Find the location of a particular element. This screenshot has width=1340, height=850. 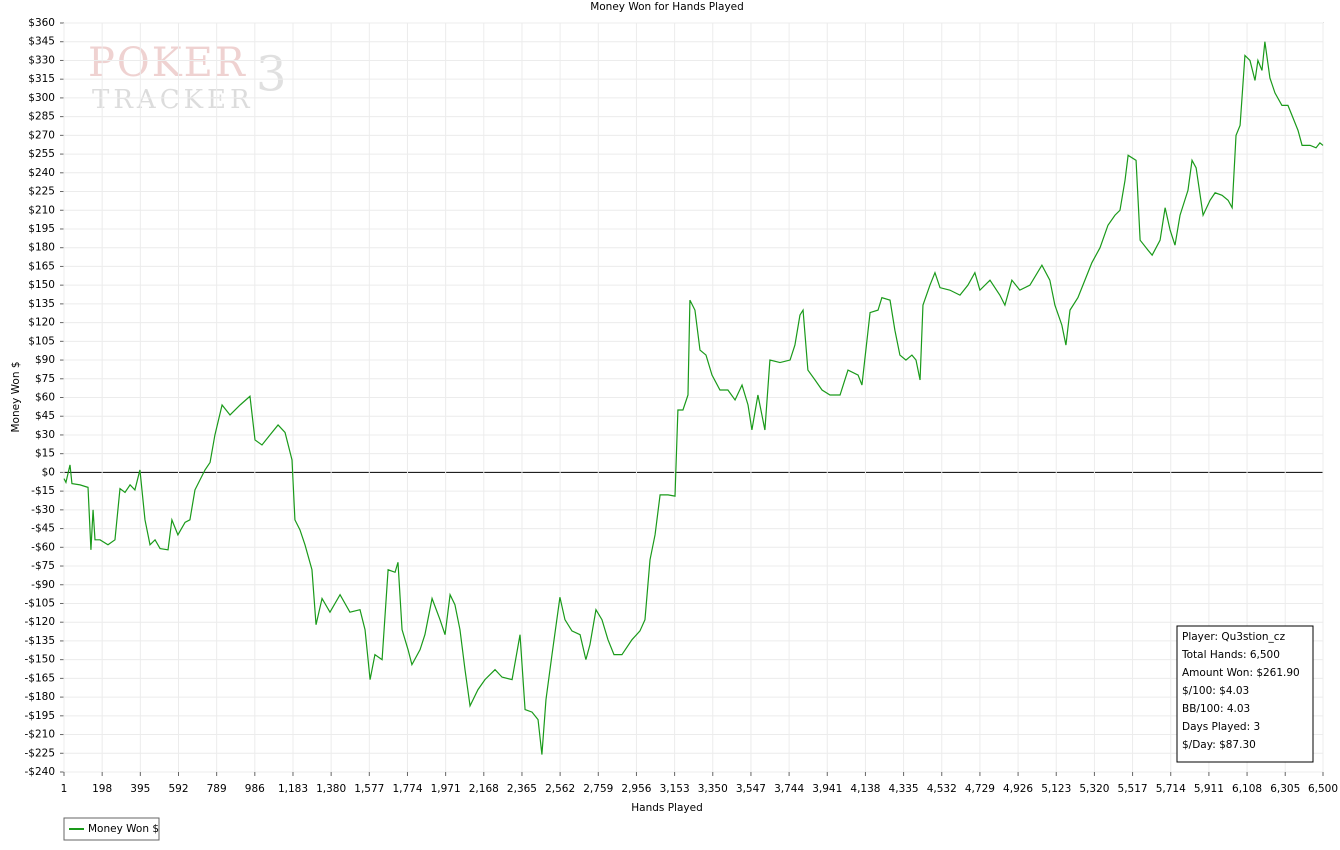

x-tick-label: 1 is located at coordinates (64, 789).